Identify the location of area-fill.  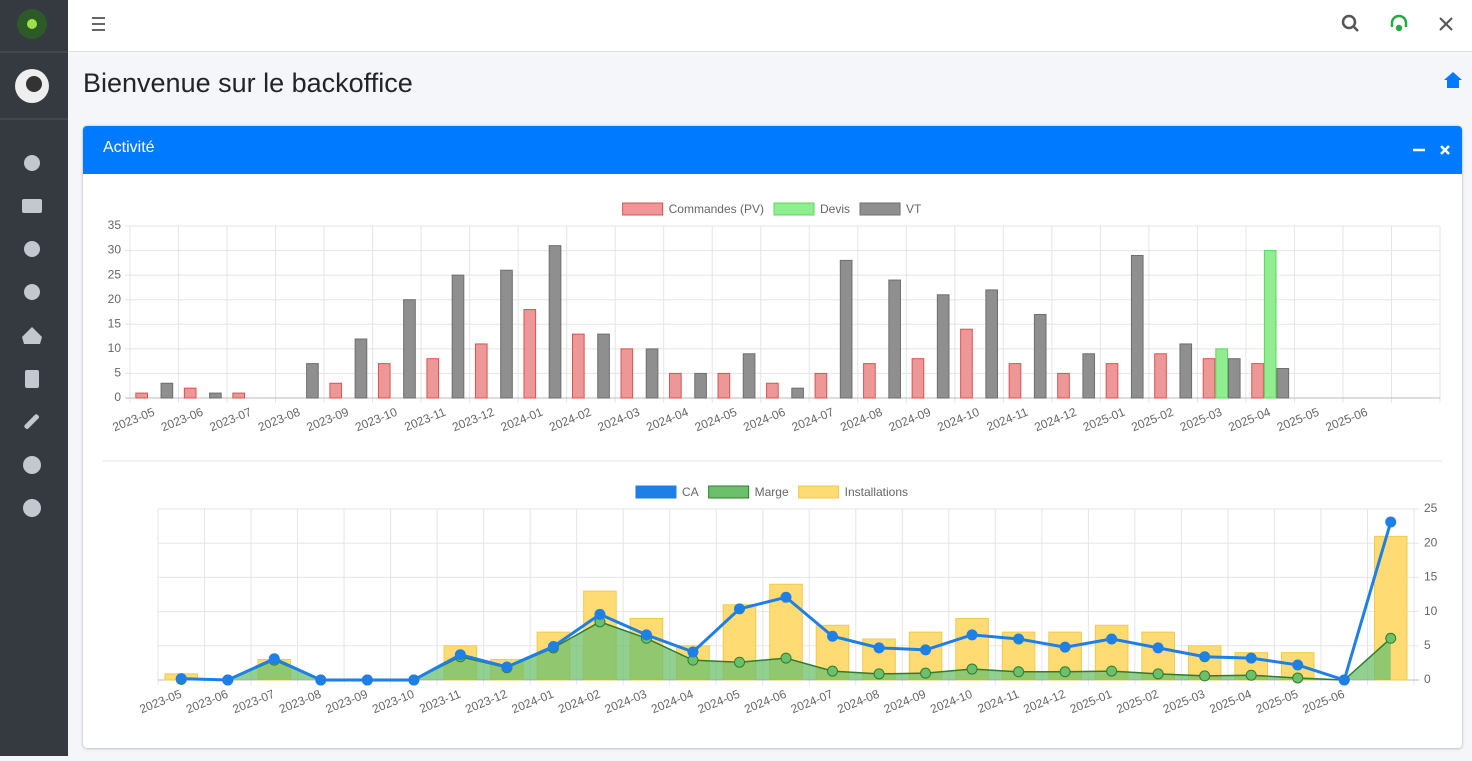
(786, 650).